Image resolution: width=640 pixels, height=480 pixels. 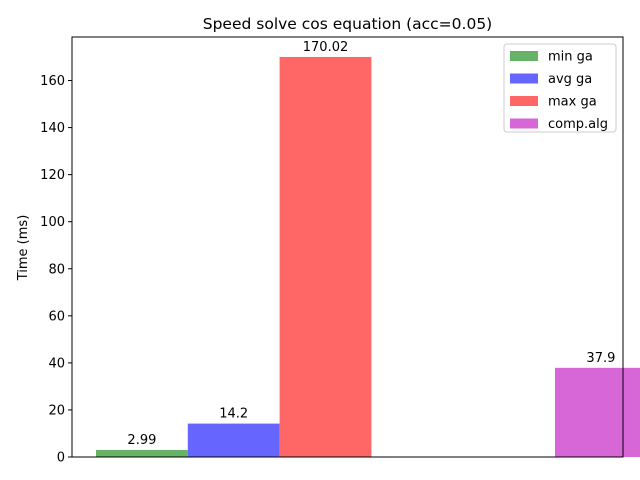 What do you see at coordinates (524, 101) in the screenshot?
I see `legend-swatch-max-ga` at bounding box center [524, 101].